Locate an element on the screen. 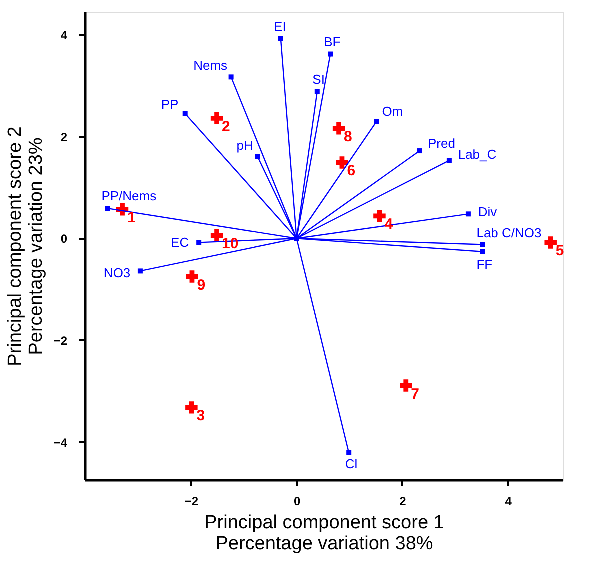  x-tick-label: −2 is located at coordinates (191, 501).